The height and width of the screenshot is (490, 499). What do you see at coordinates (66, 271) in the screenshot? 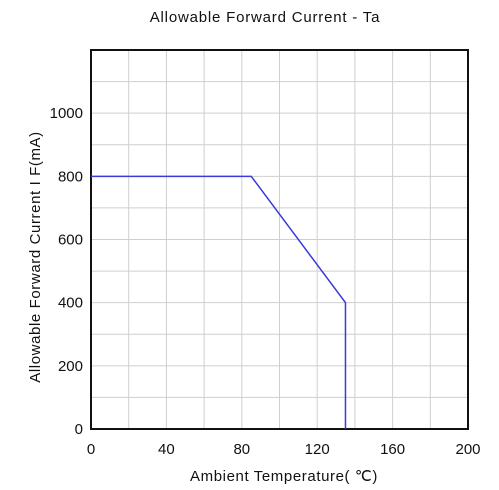
I see `y-axis-ticks: 0 200 400 600 800 1000` at bounding box center [66, 271].